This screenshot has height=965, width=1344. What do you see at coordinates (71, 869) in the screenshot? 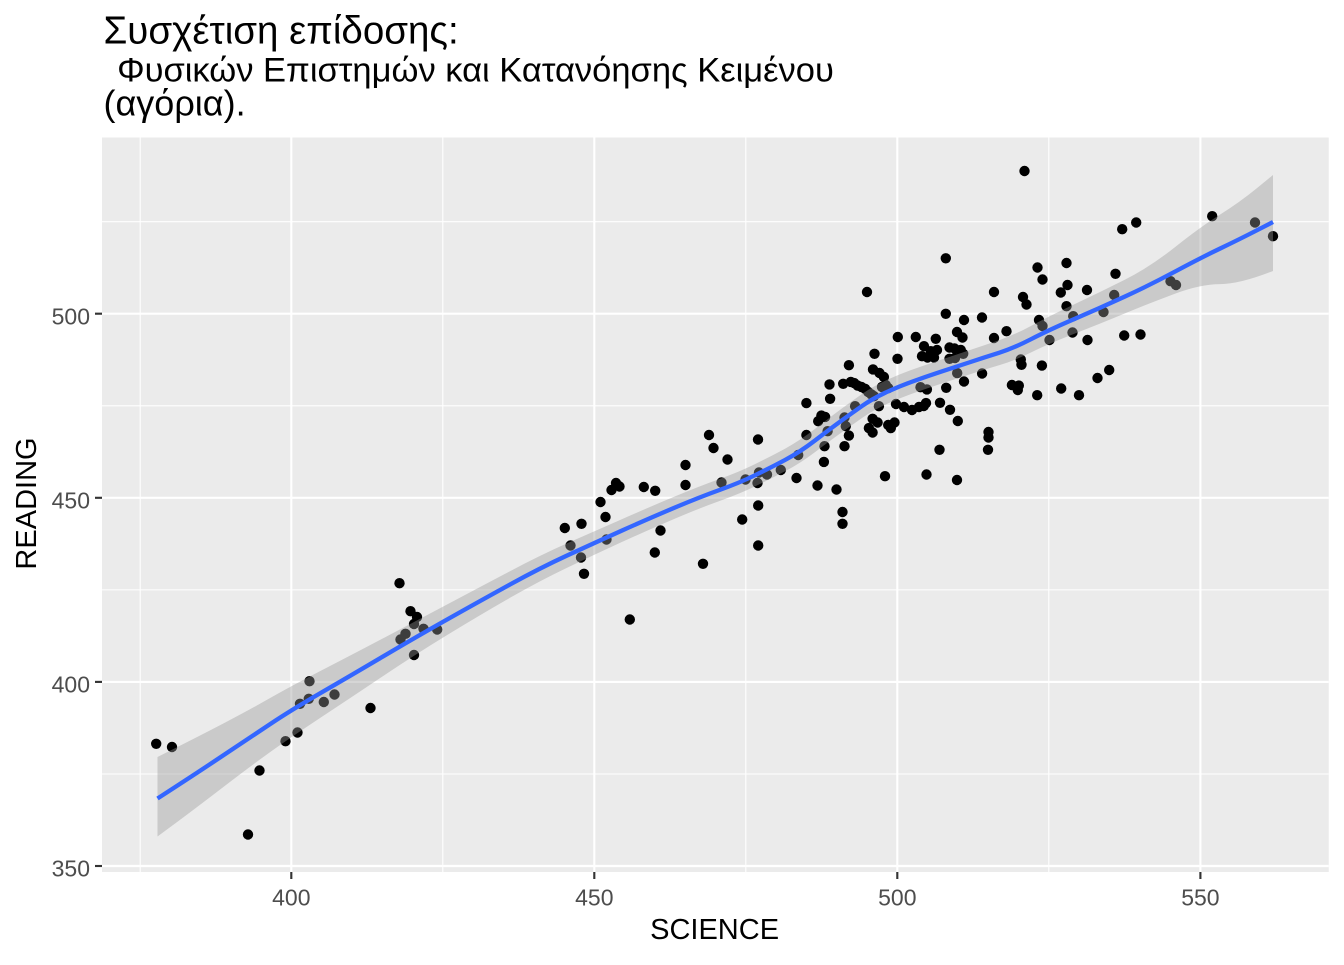
I see `svg-text: 350` at bounding box center [71, 869].